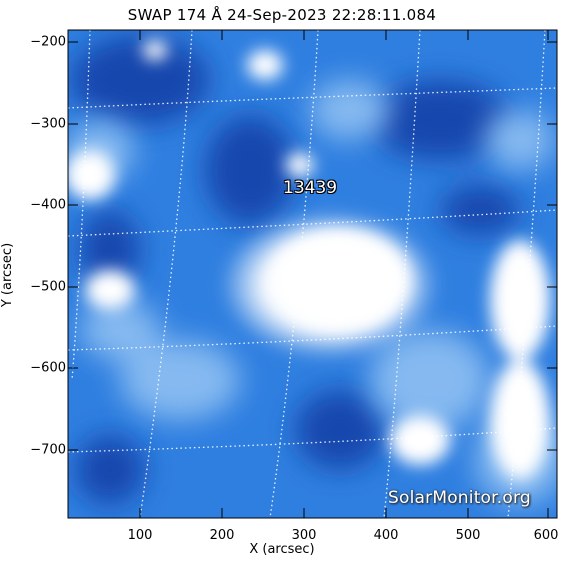 Image resolution: width=564 pixels, height=564 pixels. What do you see at coordinates (282, 549) in the screenshot?
I see `x-axis-label: X (arcsec)` at bounding box center [282, 549].